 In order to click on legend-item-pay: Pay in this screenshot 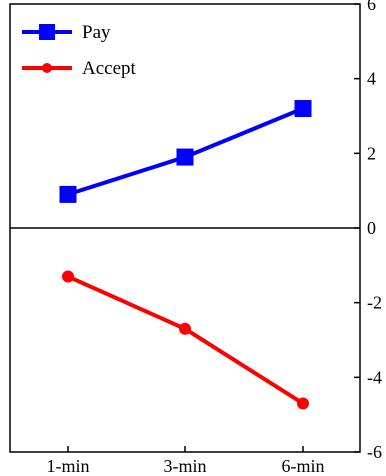, I will do `click(66, 32)`.